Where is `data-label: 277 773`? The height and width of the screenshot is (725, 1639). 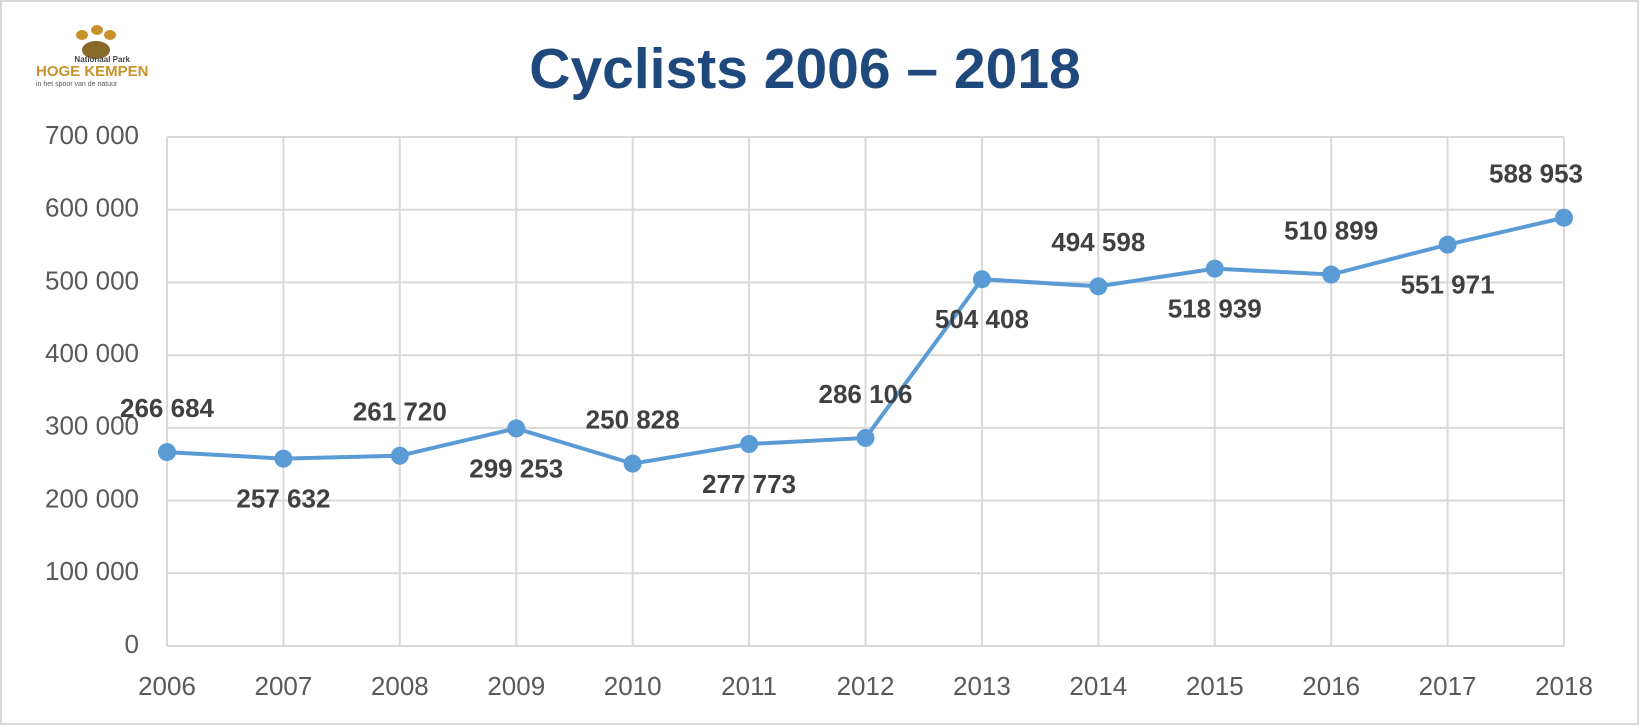
data-label: 277 773 is located at coordinates (749, 484).